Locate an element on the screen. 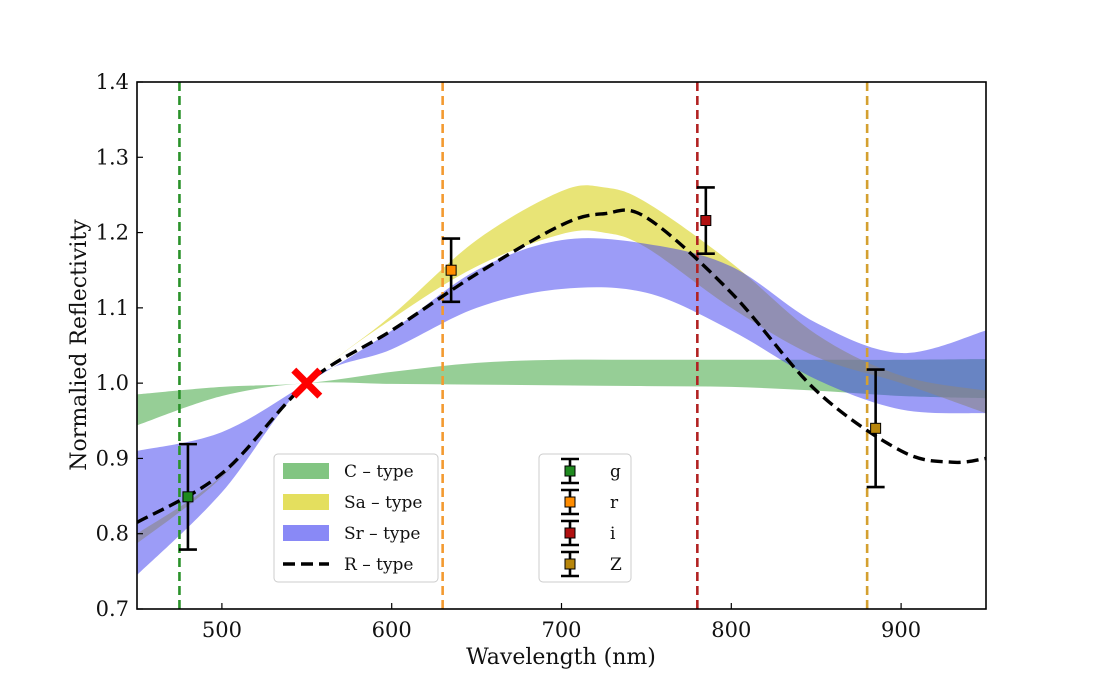 Image resolution: width=1095 pixels, height=685 pixels. band-c-type is located at coordinates (561, 392).